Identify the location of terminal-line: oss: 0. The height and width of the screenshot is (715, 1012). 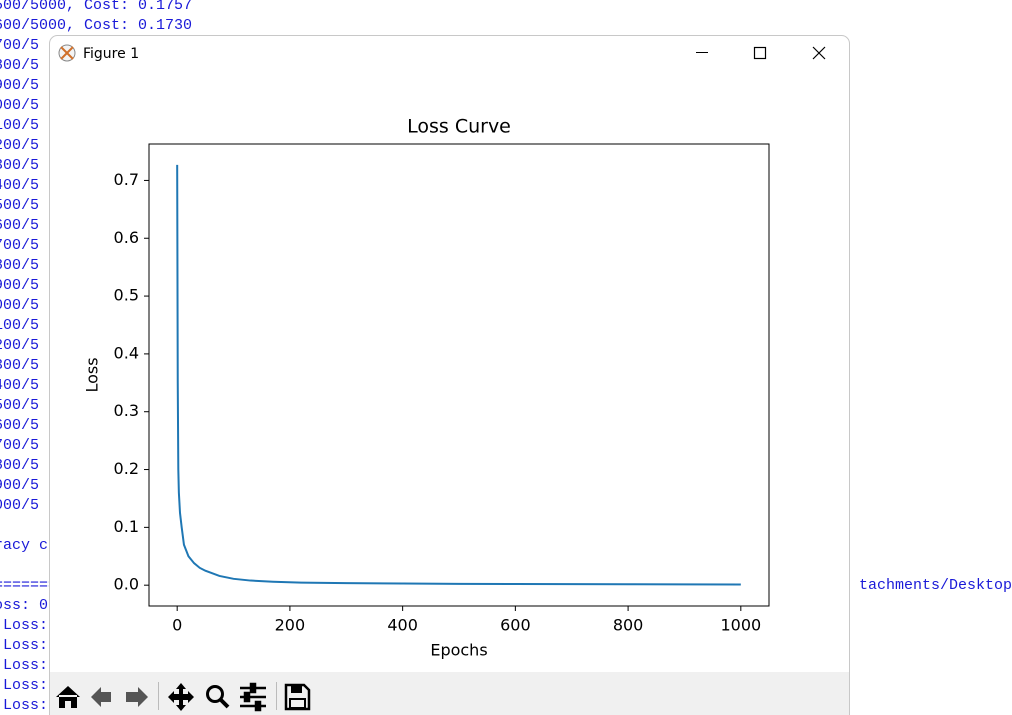
(24, 605).